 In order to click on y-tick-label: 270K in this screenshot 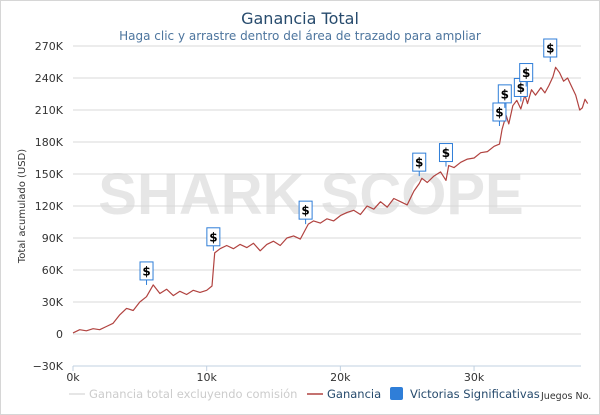, I will do `click(49, 46)`.